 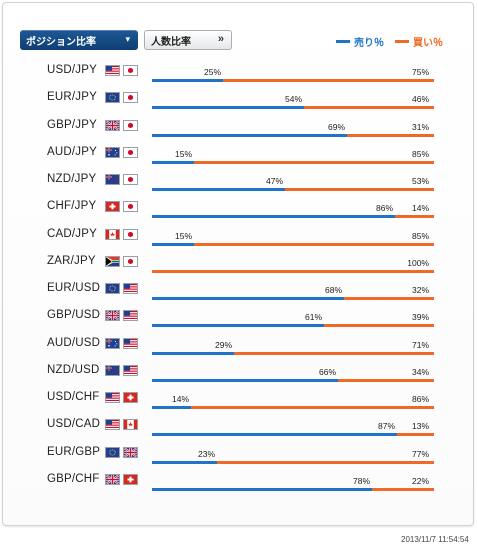 What do you see at coordinates (72, 97) in the screenshot?
I see `currency-pair-label: EUR/JPY` at bounding box center [72, 97].